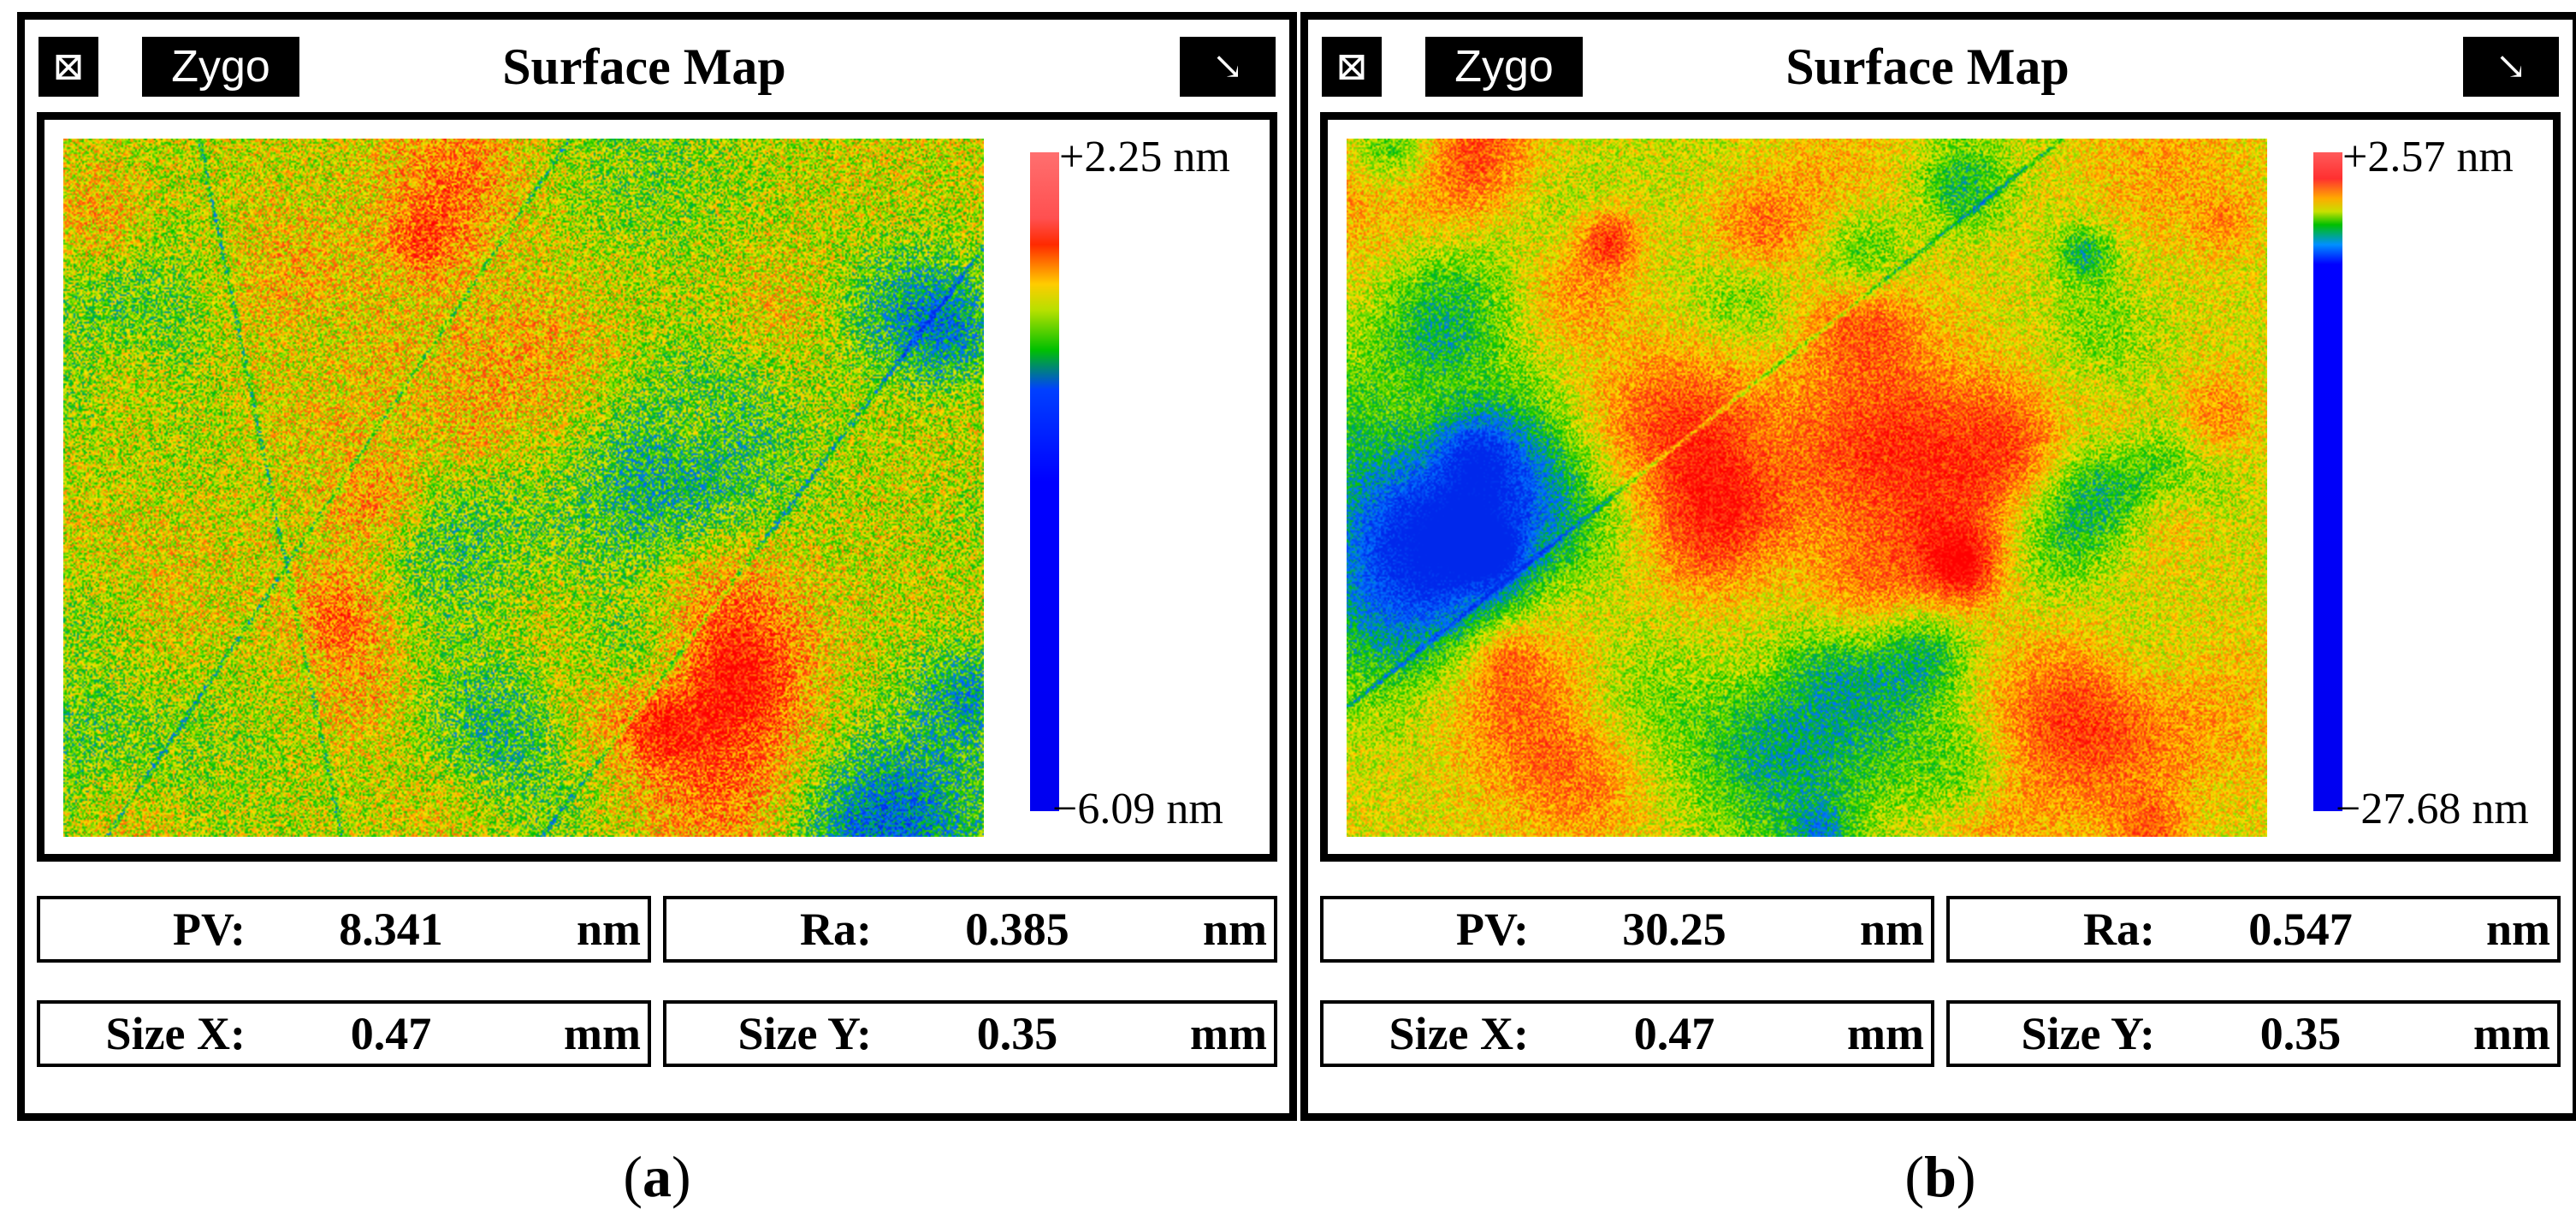 The height and width of the screenshot is (1227, 2576). What do you see at coordinates (1017, 929) in the screenshot?
I see `stat-value: 0.385` at bounding box center [1017, 929].